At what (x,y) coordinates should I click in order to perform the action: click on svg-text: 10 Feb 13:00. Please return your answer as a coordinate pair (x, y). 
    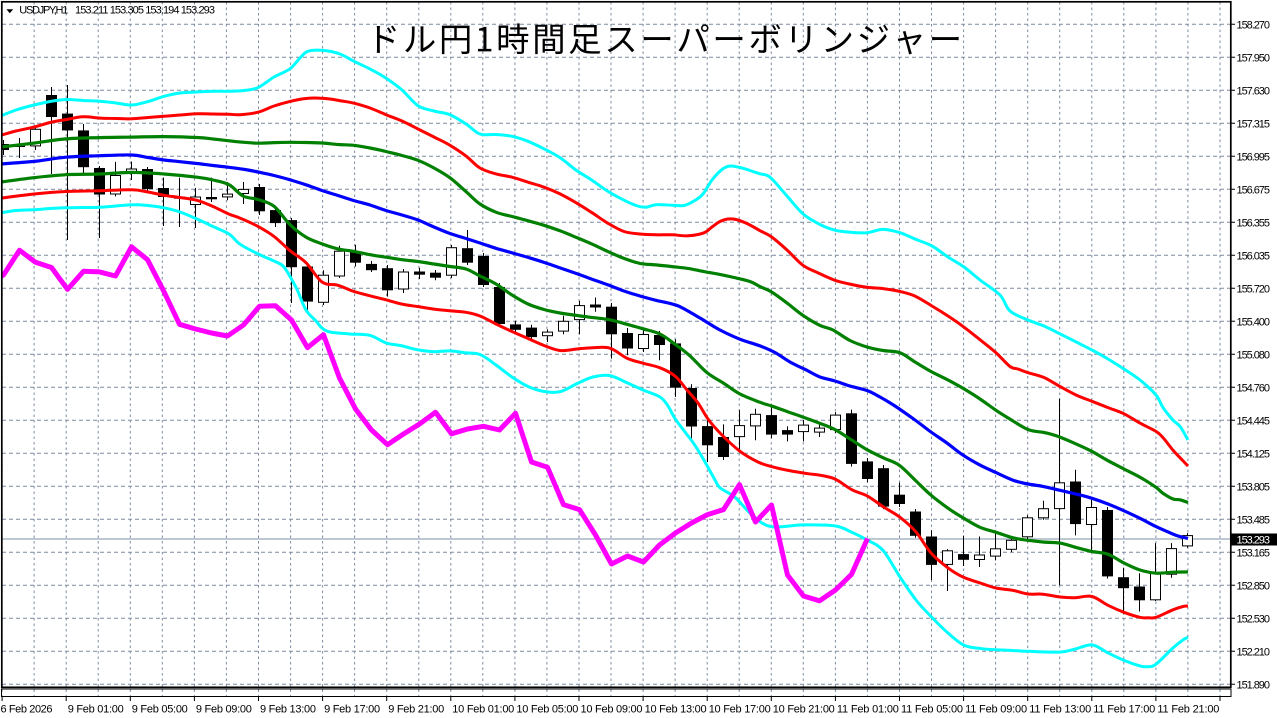
    Looking at the image, I should click on (676, 710).